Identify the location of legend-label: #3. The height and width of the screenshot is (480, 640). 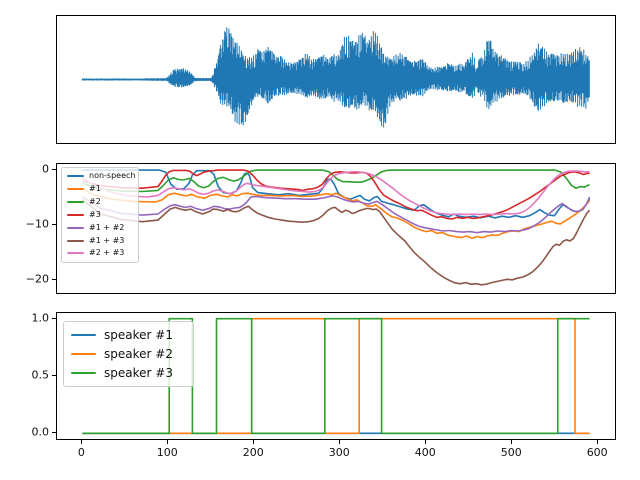
(95, 214).